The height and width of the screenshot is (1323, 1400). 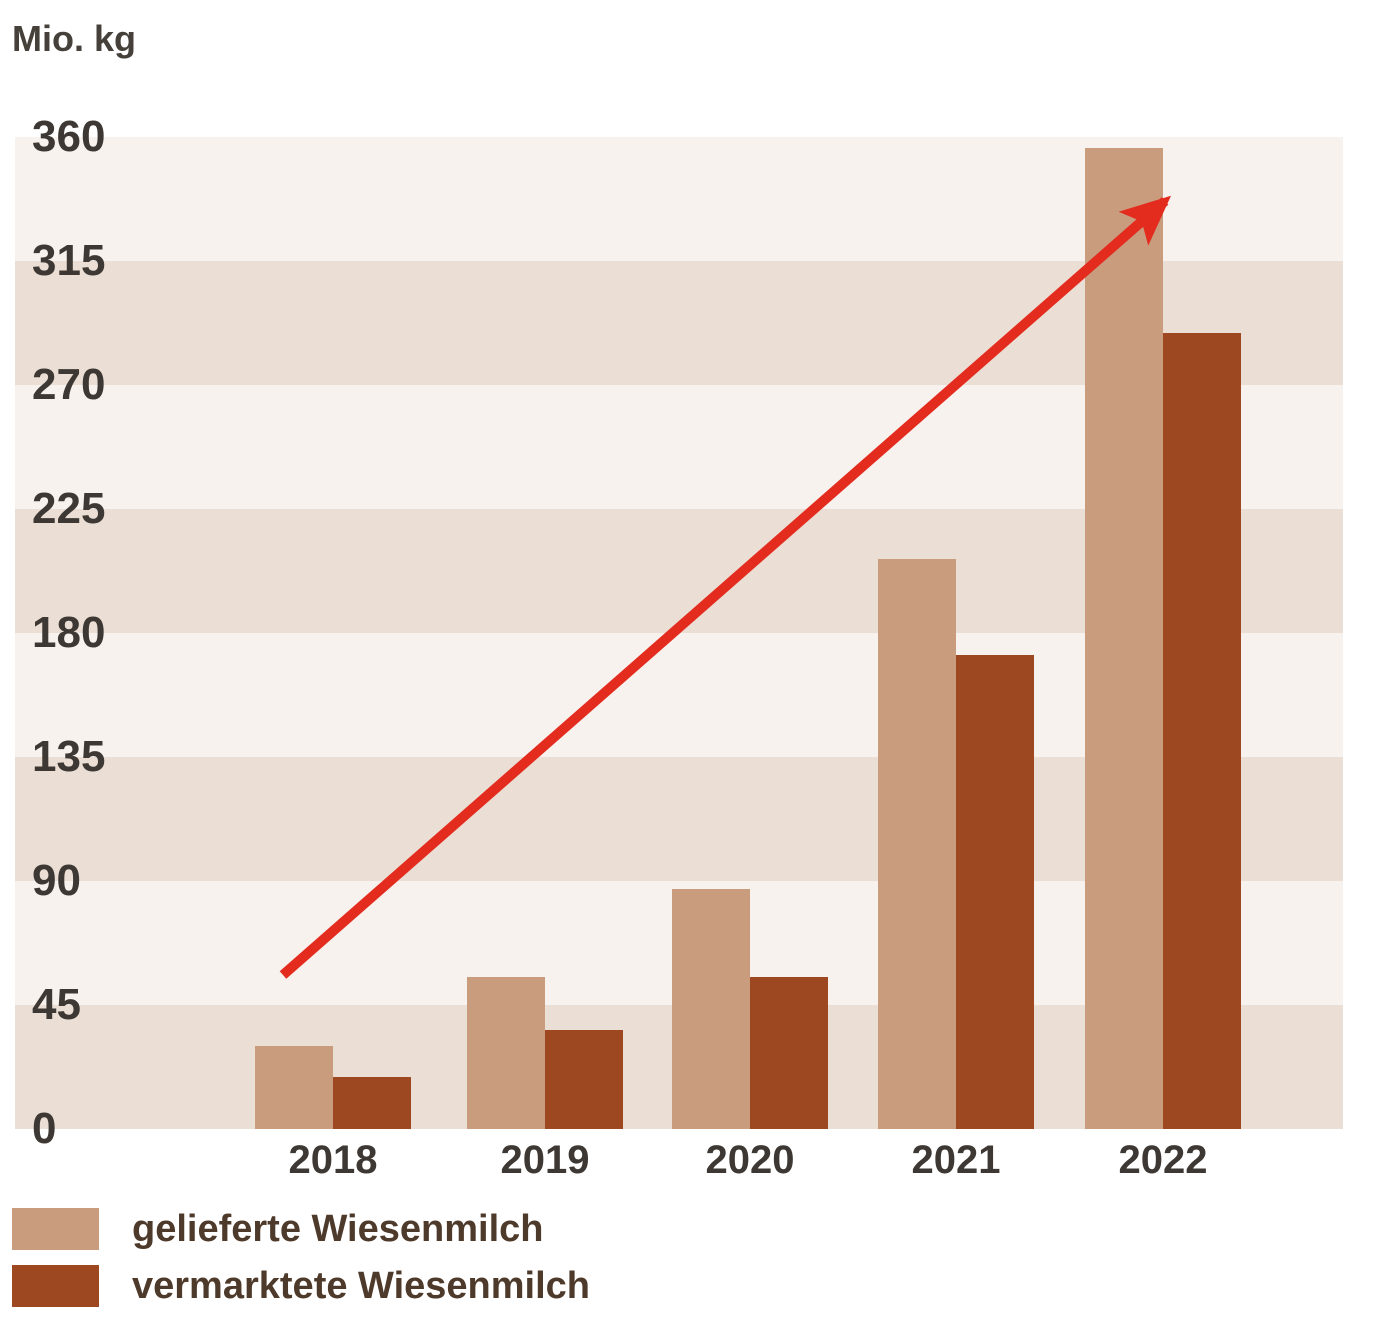 I want to click on x-label-2022: 2022, so click(x=1163, y=1160).